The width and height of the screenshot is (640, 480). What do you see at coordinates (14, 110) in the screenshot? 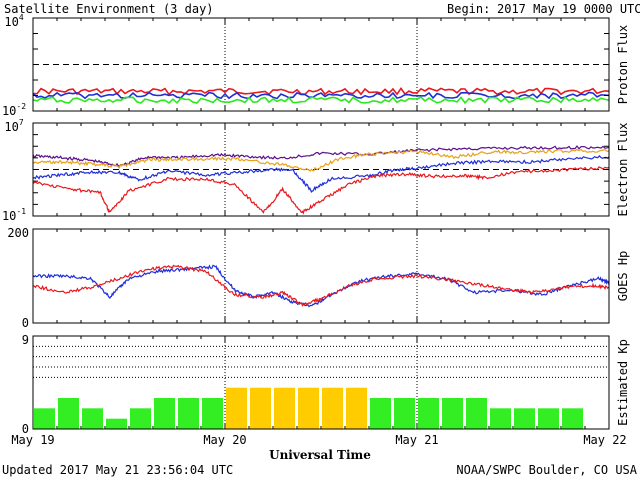
I see `y-tick-label: 10⁻²` at bounding box center [14, 110].